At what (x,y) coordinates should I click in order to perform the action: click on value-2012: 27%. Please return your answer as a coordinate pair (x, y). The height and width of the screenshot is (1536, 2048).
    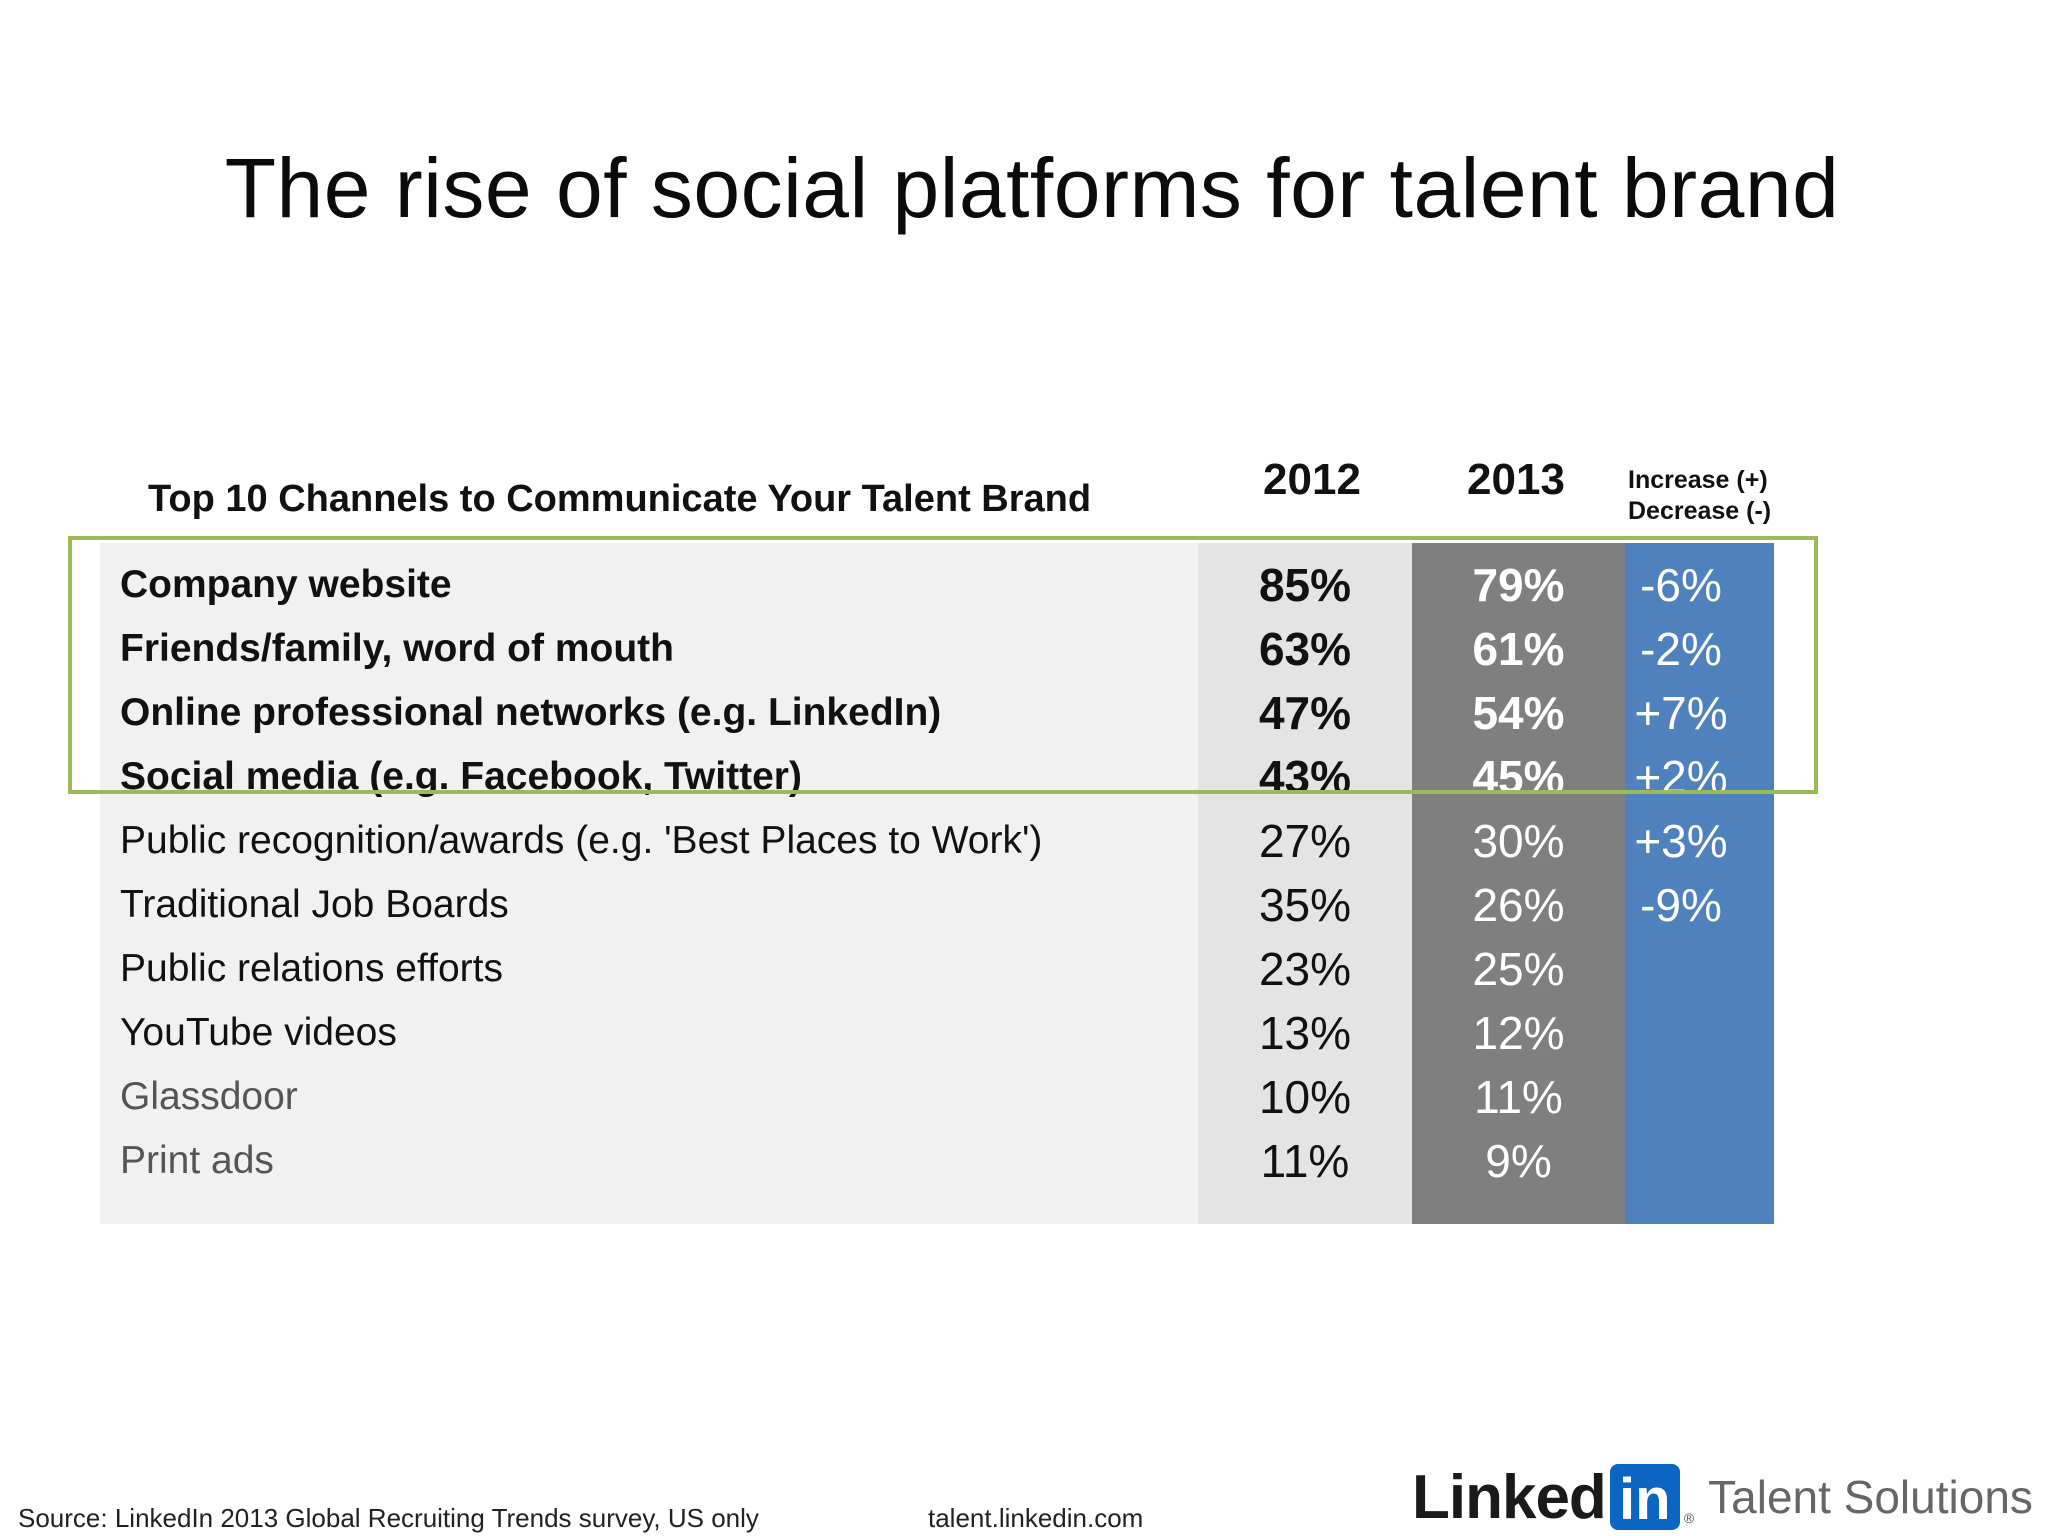
    Looking at the image, I should click on (1305, 841).